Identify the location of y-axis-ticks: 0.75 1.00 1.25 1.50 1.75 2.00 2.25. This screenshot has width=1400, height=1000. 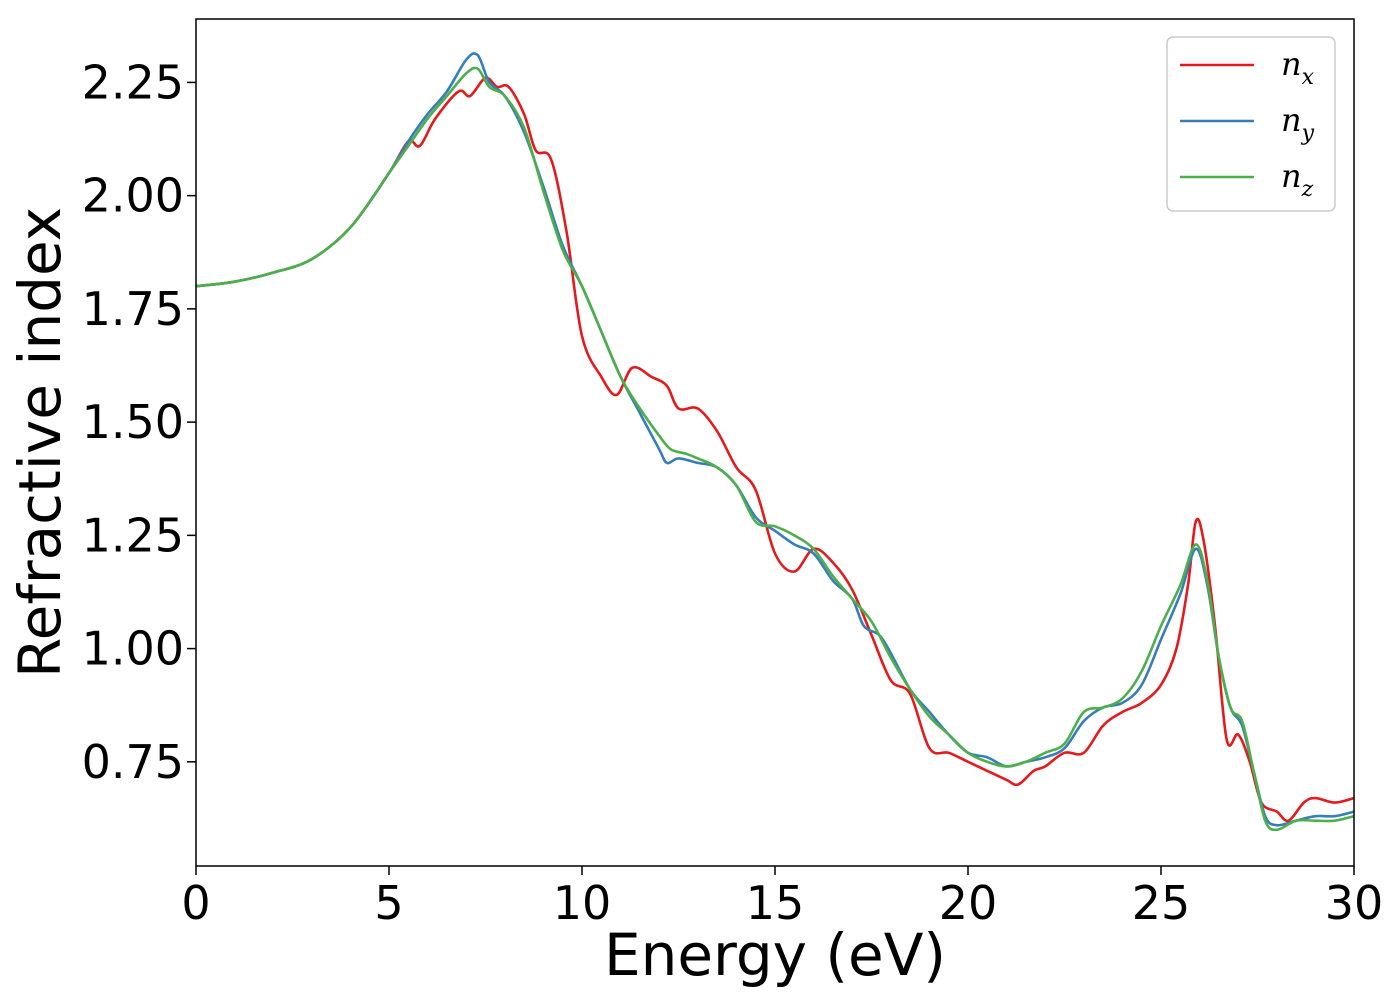
(139, 422).